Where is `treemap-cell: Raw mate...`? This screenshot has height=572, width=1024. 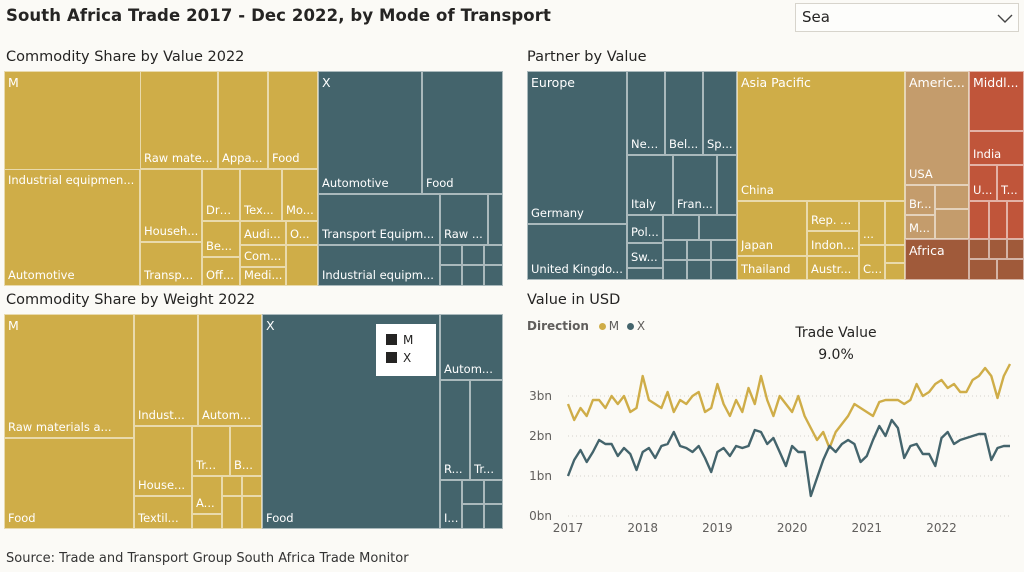
treemap-cell: Raw mate... is located at coordinates (179, 120).